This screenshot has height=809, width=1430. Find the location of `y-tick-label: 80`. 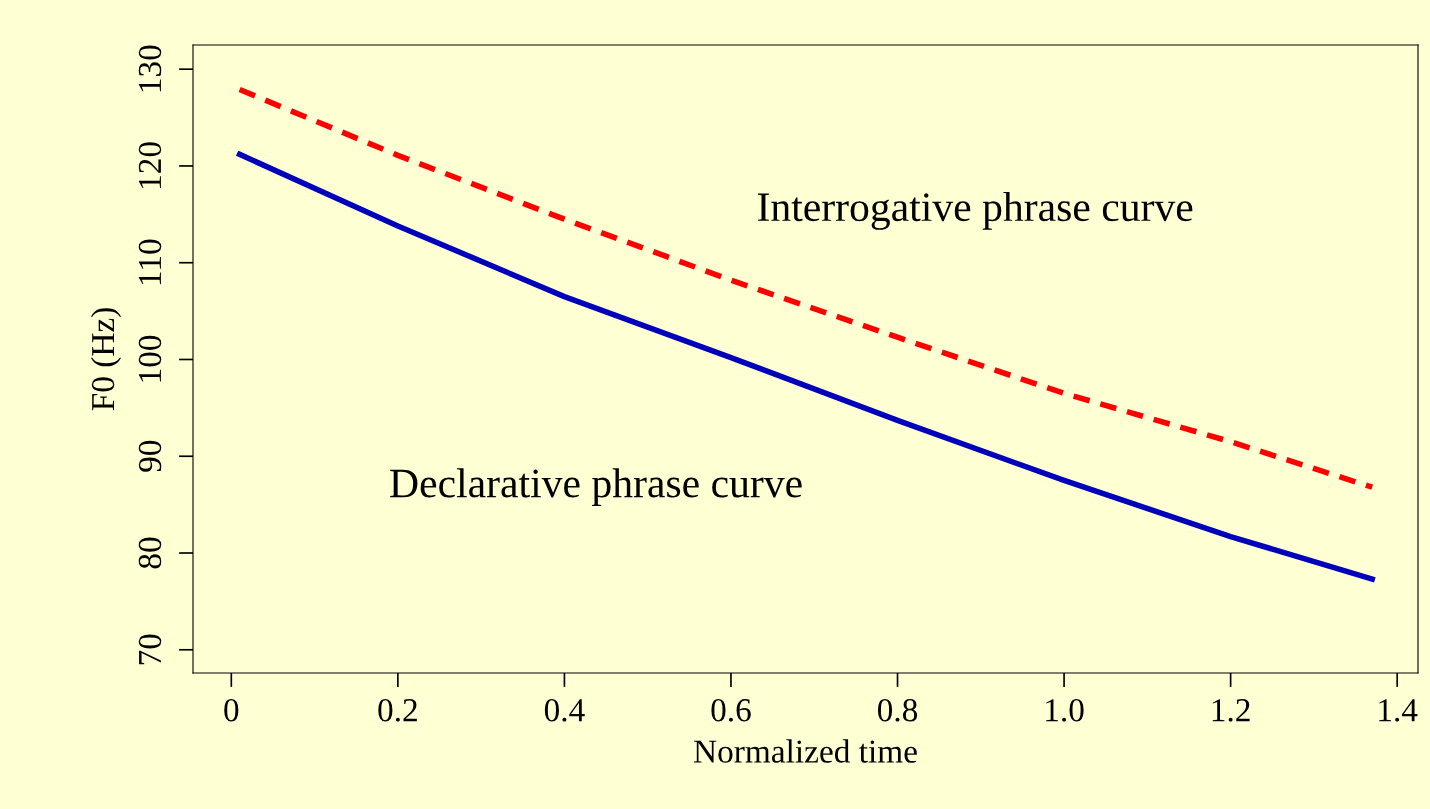

y-tick-label: 80 is located at coordinates (150, 553).